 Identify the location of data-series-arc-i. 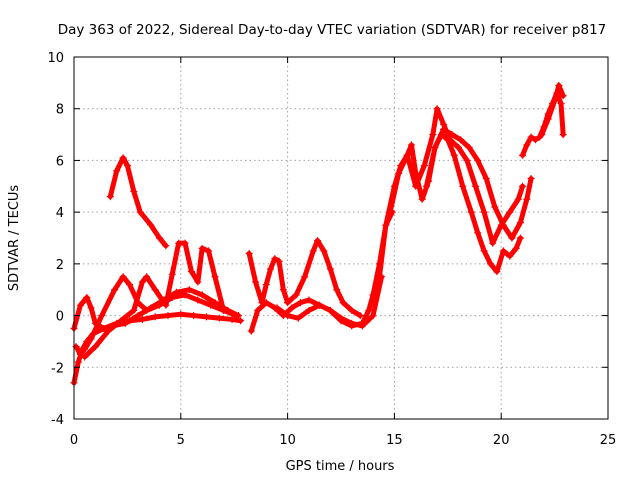
(449, 206).